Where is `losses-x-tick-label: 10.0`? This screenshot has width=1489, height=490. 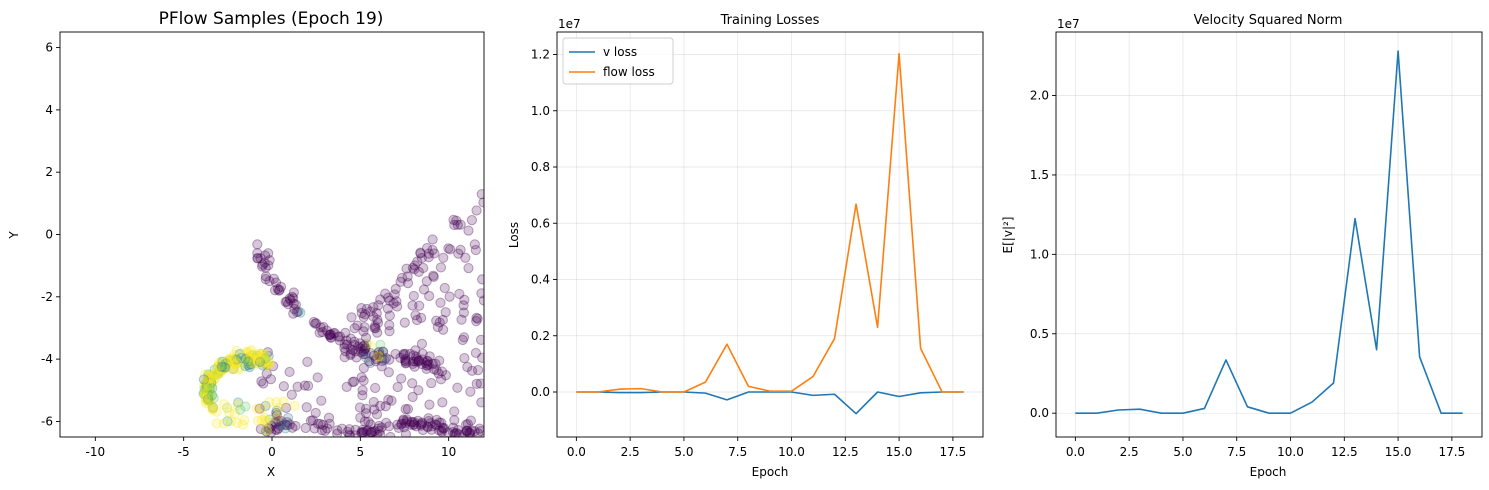
losses-x-tick-label: 10.0 is located at coordinates (791, 452).